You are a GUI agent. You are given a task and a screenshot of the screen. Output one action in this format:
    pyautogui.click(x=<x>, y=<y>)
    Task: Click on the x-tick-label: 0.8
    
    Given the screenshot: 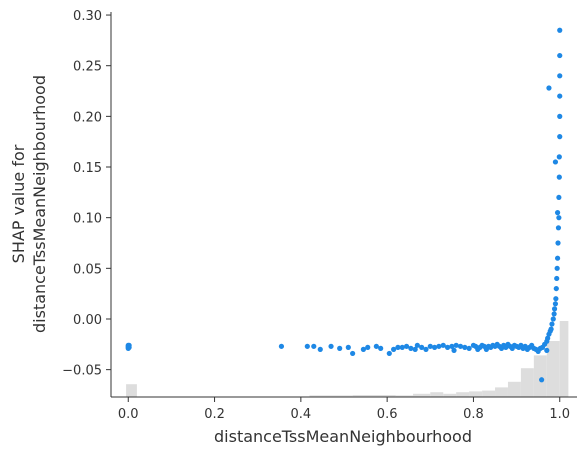 What is the action you would take?
    pyautogui.click(x=473, y=414)
    